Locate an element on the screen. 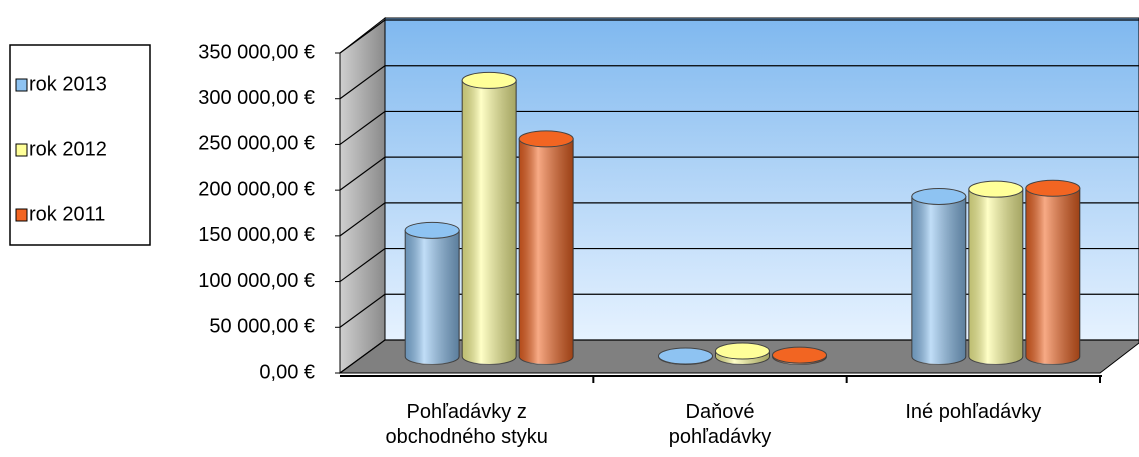  y-tick-label: 200 000,00 € is located at coordinates (256, 189).